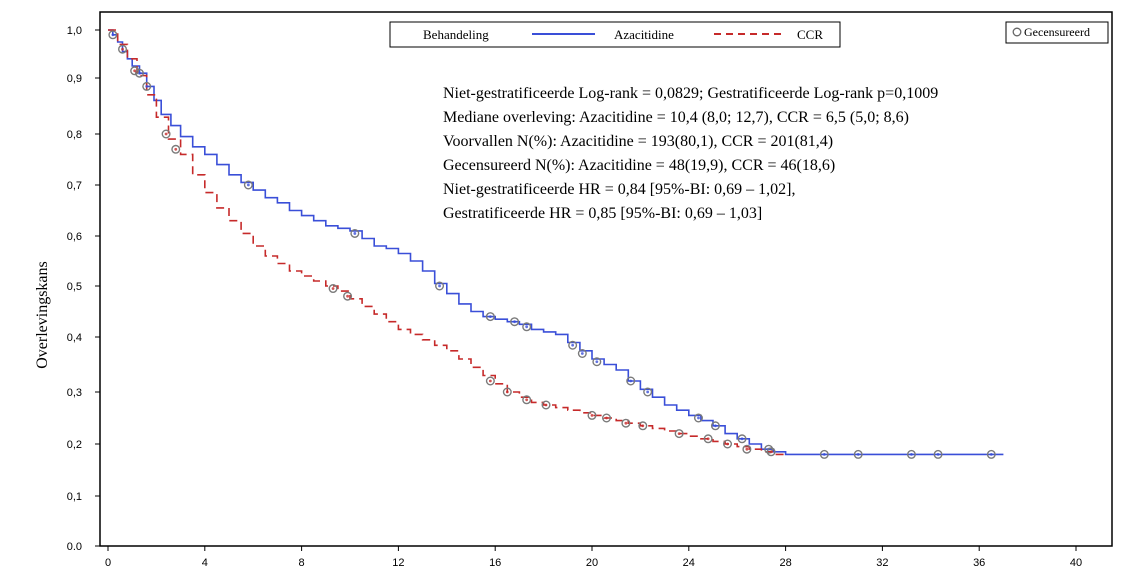  I want to click on x-tick-label: 12, so click(398, 563).